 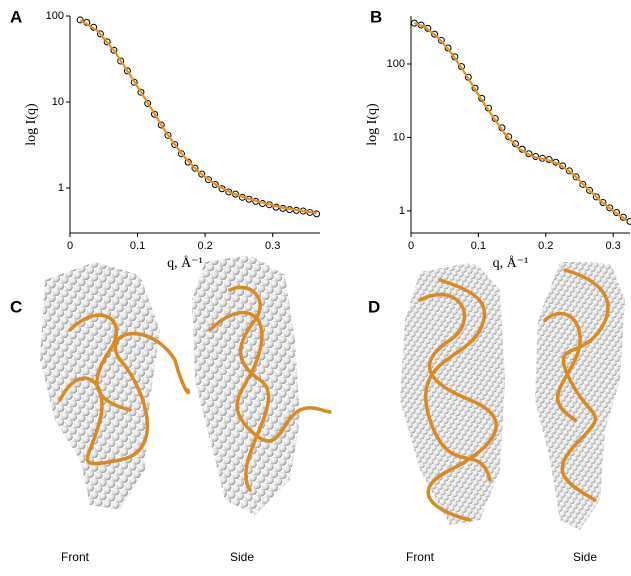 What do you see at coordinates (185, 263) in the screenshot?
I see `x-axis-label: q, Å⁻¹` at bounding box center [185, 263].